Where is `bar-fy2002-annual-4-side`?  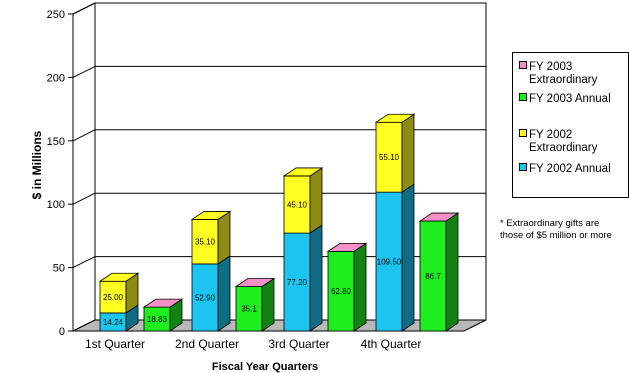 bar-fy2002-annual-4-side is located at coordinates (408, 257).